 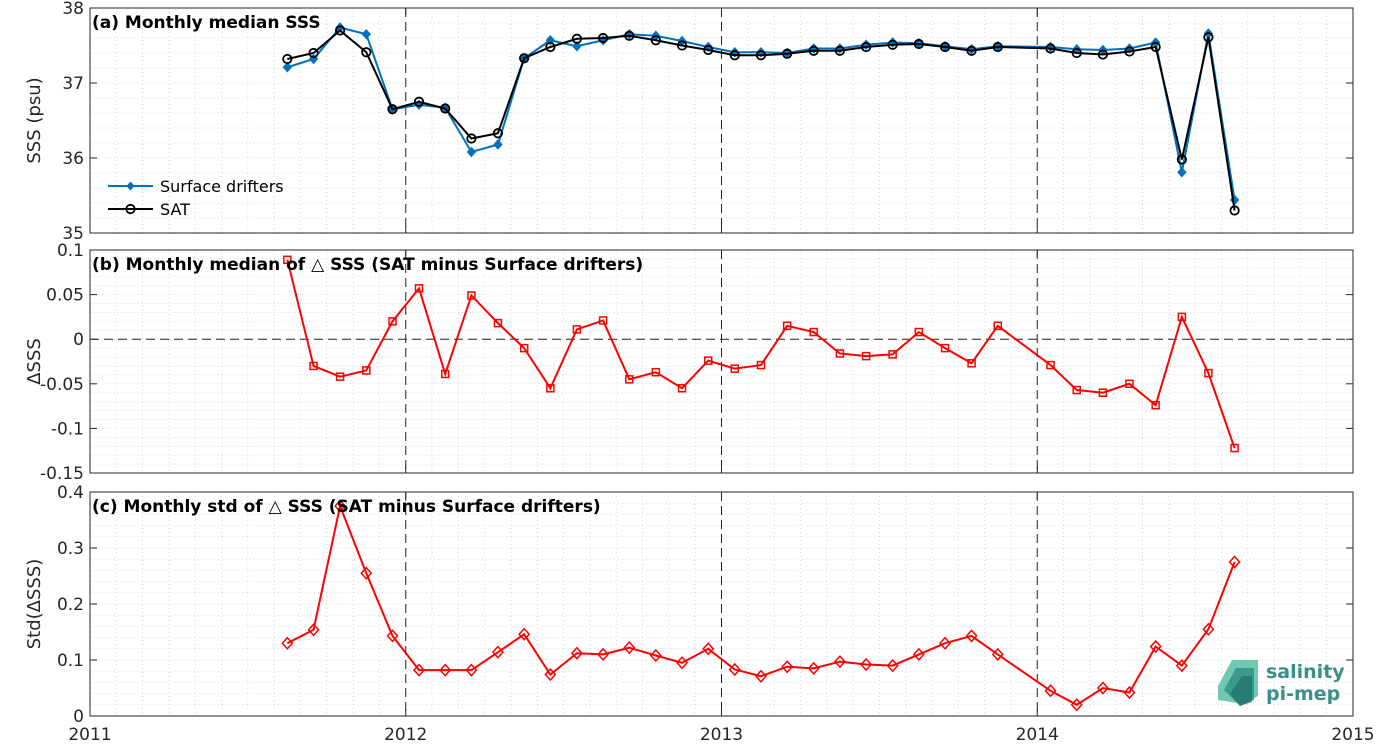 What do you see at coordinates (73, 159) in the screenshot?
I see `y-tick-label: 36` at bounding box center [73, 159].